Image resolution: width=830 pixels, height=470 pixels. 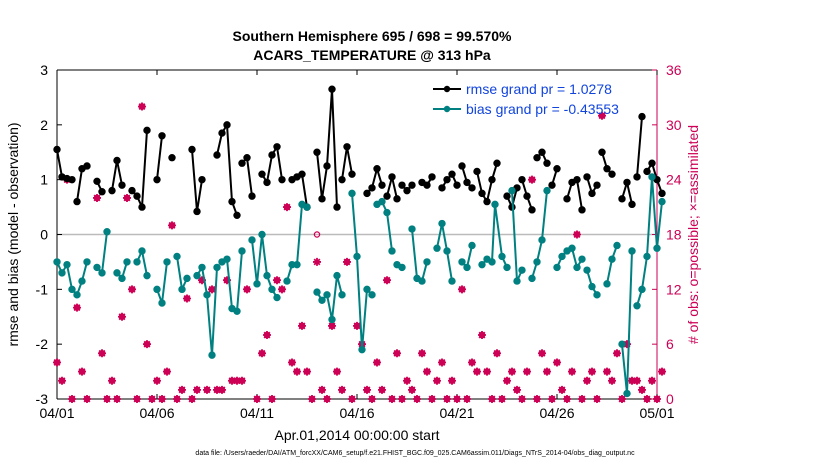 What do you see at coordinates (317, 234) in the screenshot?
I see `obs-possible-point` at bounding box center [317, 234].